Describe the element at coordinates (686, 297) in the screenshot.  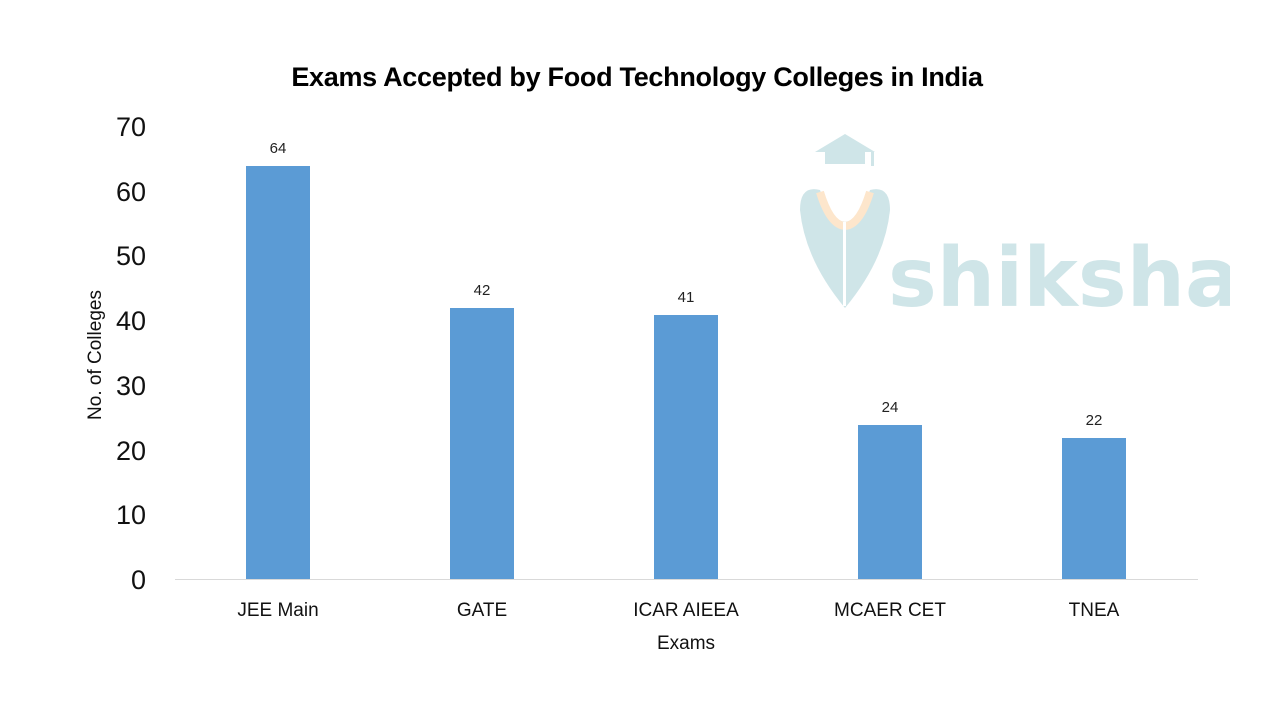
I see `data-label: 41` at that location.